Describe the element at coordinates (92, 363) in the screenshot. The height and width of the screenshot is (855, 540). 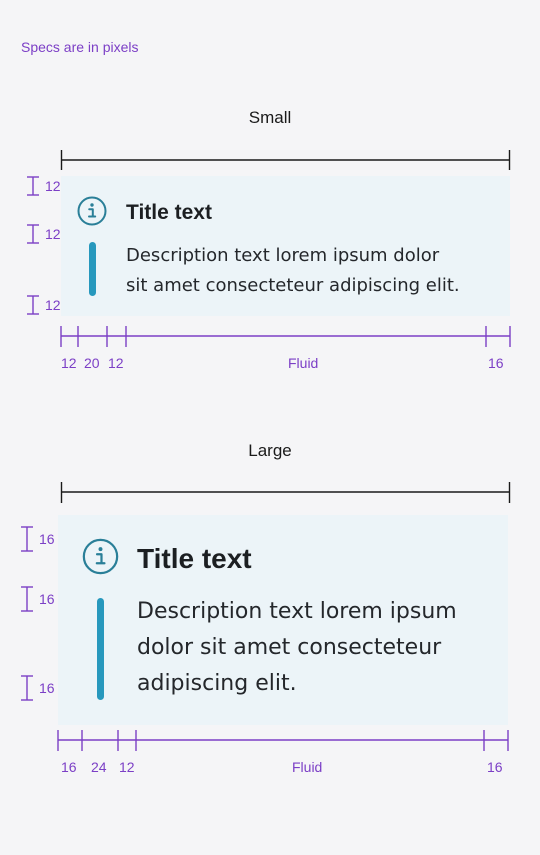
I see `small-spec-h2: 20` at that location.